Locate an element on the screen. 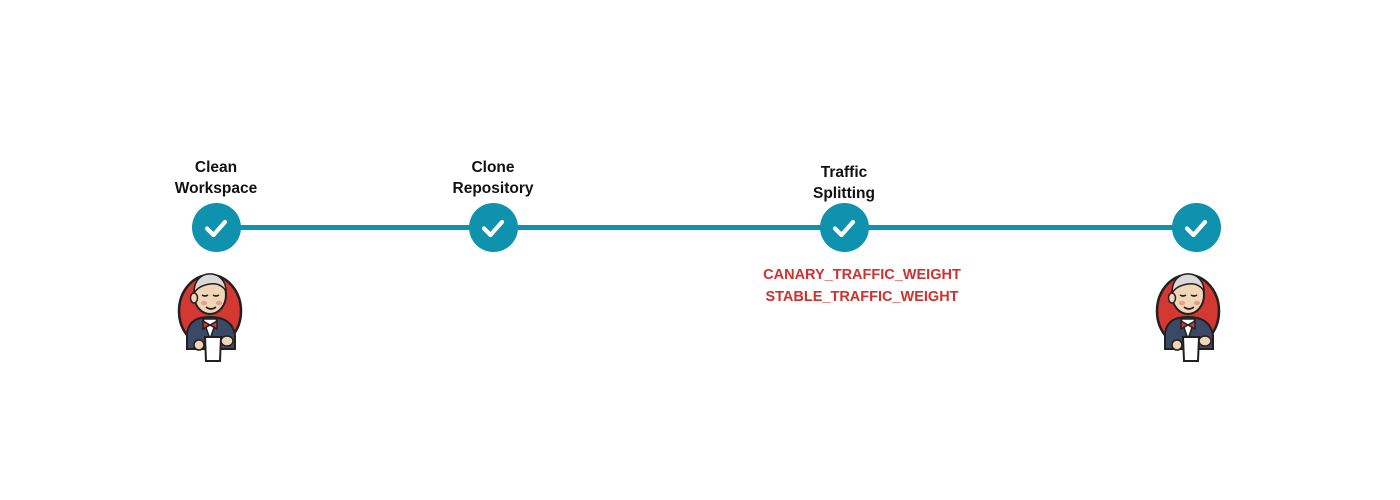  stage-node-clone-repository is located at coordinates (493, 227).